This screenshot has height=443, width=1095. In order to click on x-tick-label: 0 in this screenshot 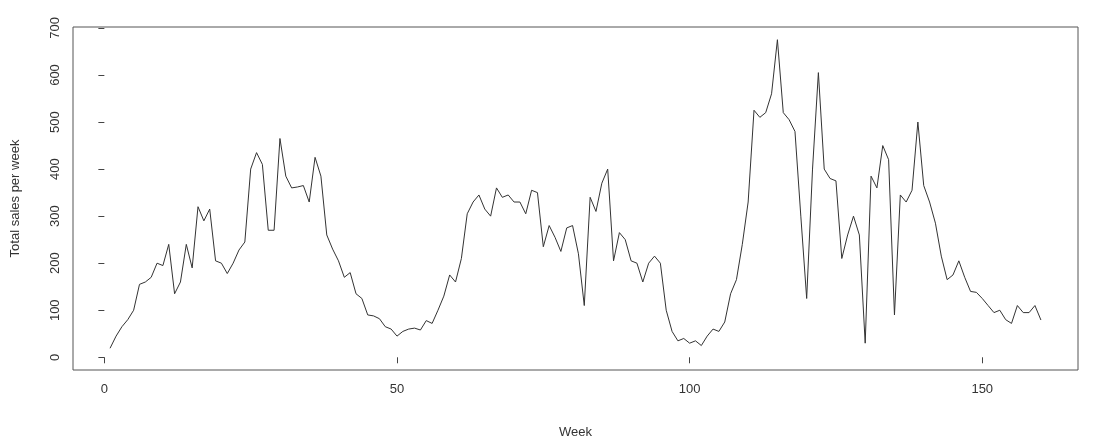, I will do `click(104, 388)`.